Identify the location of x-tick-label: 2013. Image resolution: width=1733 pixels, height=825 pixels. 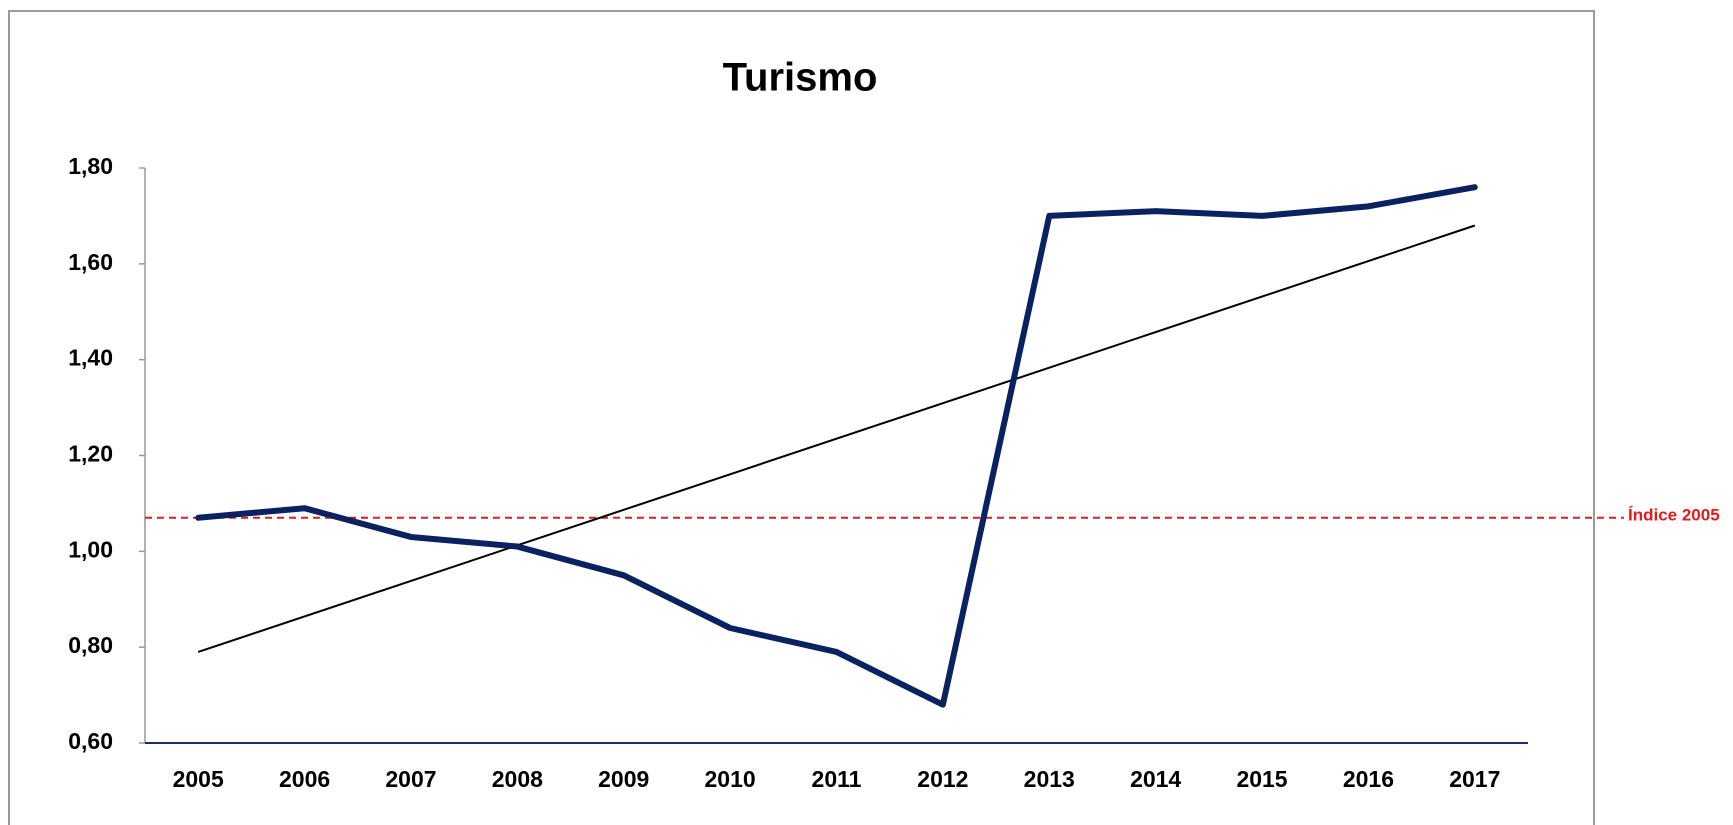
(1049, 779).